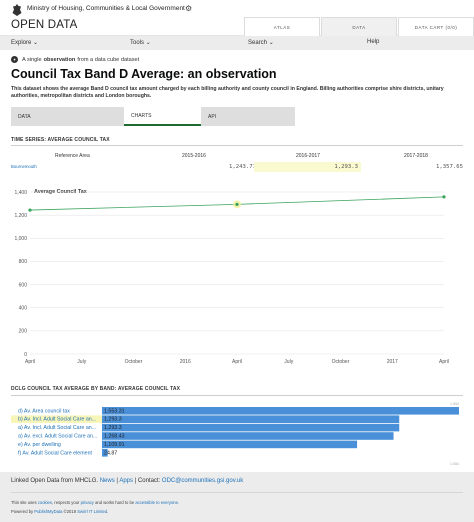  I want to click on tab-data-cart: DATA CART (0/0), so click(436, 26).